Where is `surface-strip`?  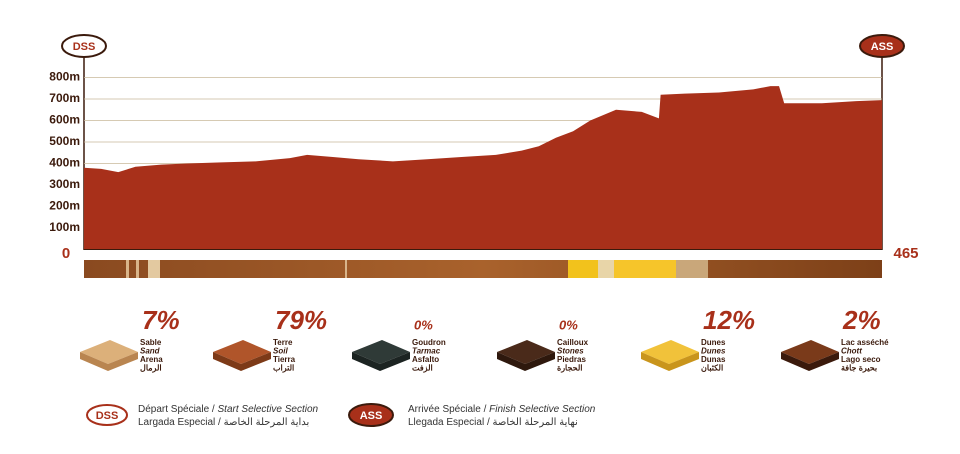
surface-strip is located at coordinates (483, 269).